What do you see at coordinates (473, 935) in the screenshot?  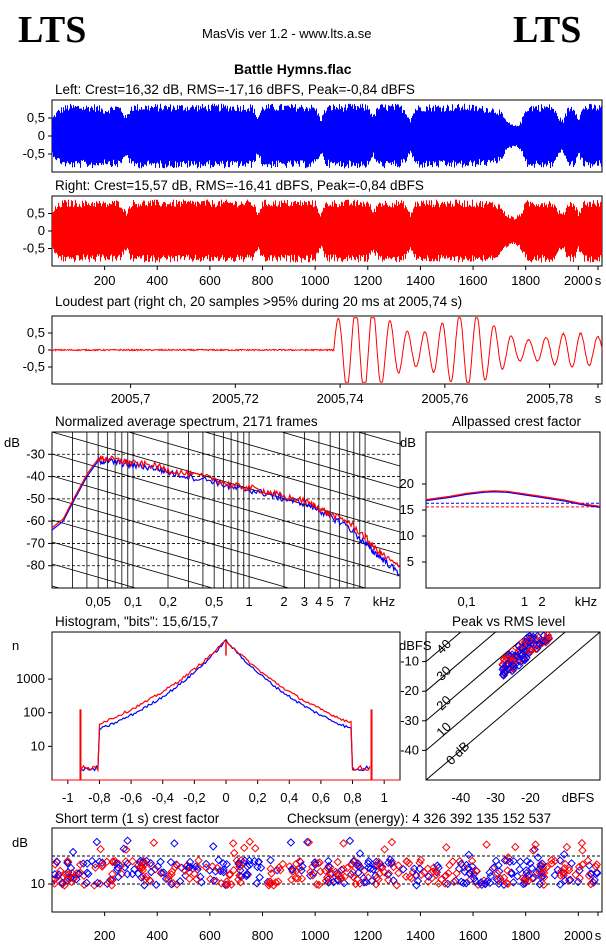 I see `shortterm-x-tick-label: 1600` at bounding box center [473, 935].